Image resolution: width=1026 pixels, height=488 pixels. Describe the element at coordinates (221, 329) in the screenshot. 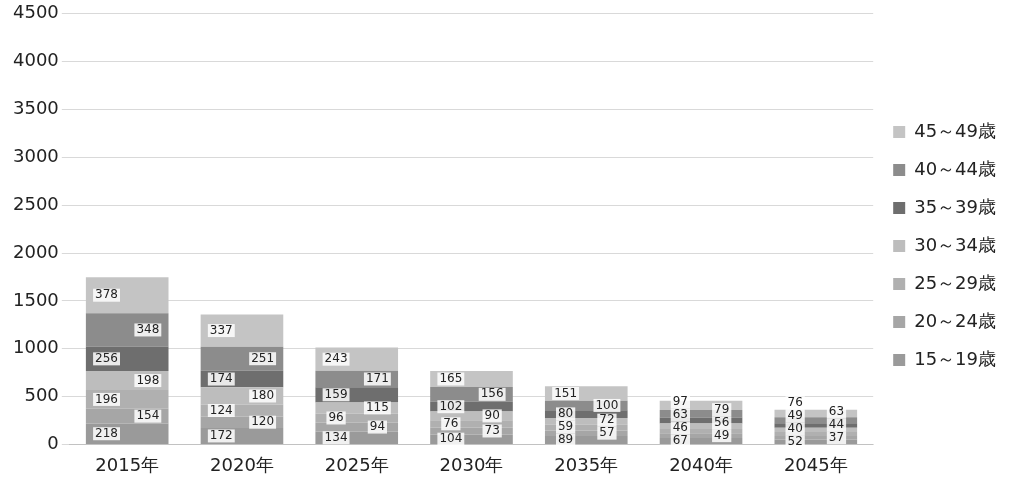

I see `data-label: 337` at that location.